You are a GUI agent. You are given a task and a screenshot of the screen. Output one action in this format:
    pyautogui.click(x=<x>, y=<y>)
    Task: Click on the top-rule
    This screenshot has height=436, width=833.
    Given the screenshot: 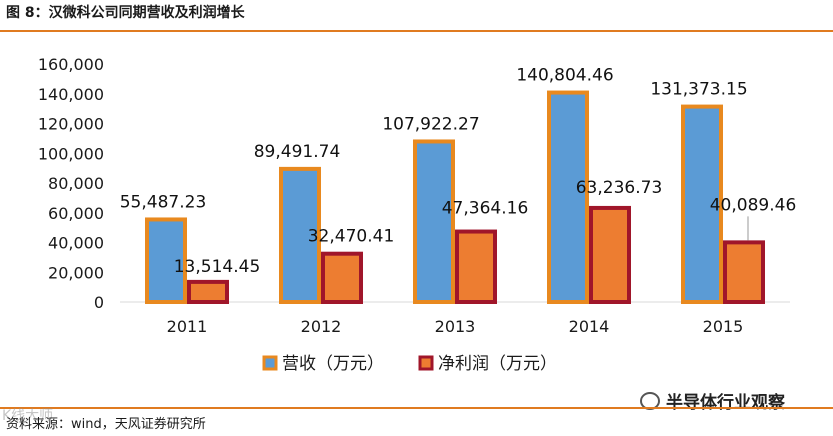 What is the action you would take?
    pyautogui.click(x=416, y=31)
    